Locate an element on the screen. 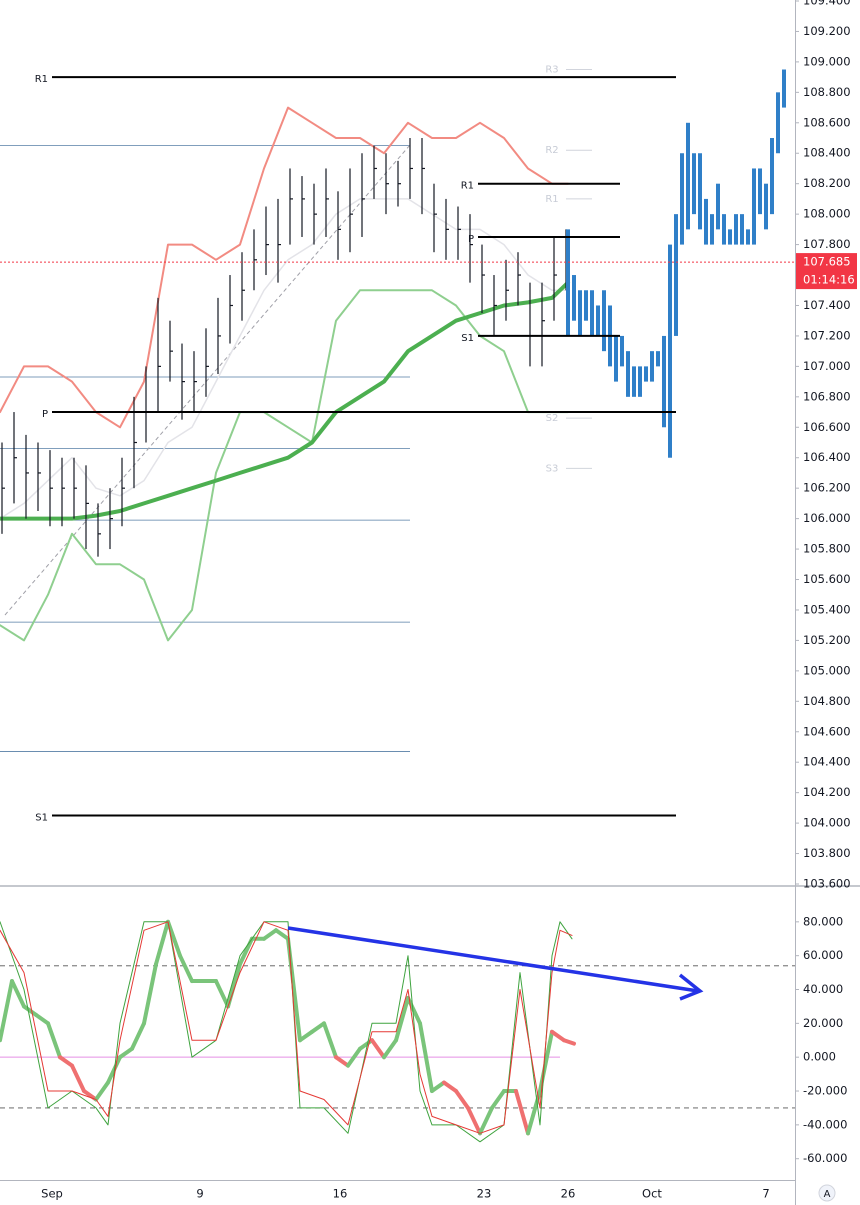 Image resolution: width=860 pixels, height=1205 pixels. faint-pivot-label: S2 is located at coordinates (552, 418).